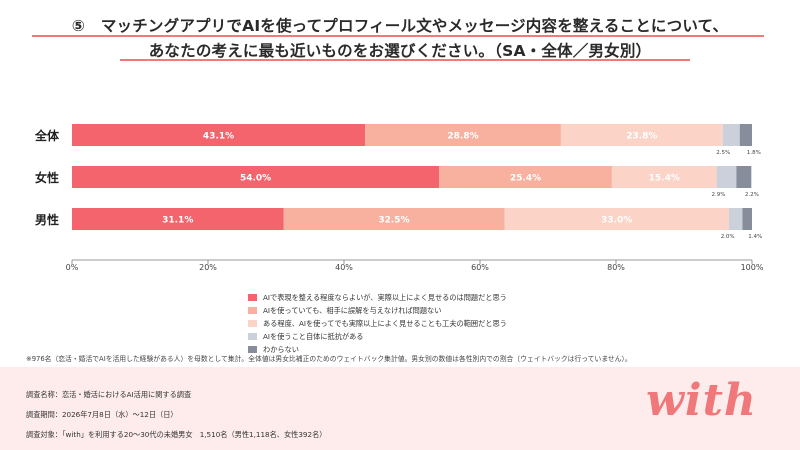  What do you see at coordinates (109, 394) in the screenshot?
I see `survey-name: 調査名称：恋活・婚活におけるAI活用に関する調査` at bounding box center [109, 394].